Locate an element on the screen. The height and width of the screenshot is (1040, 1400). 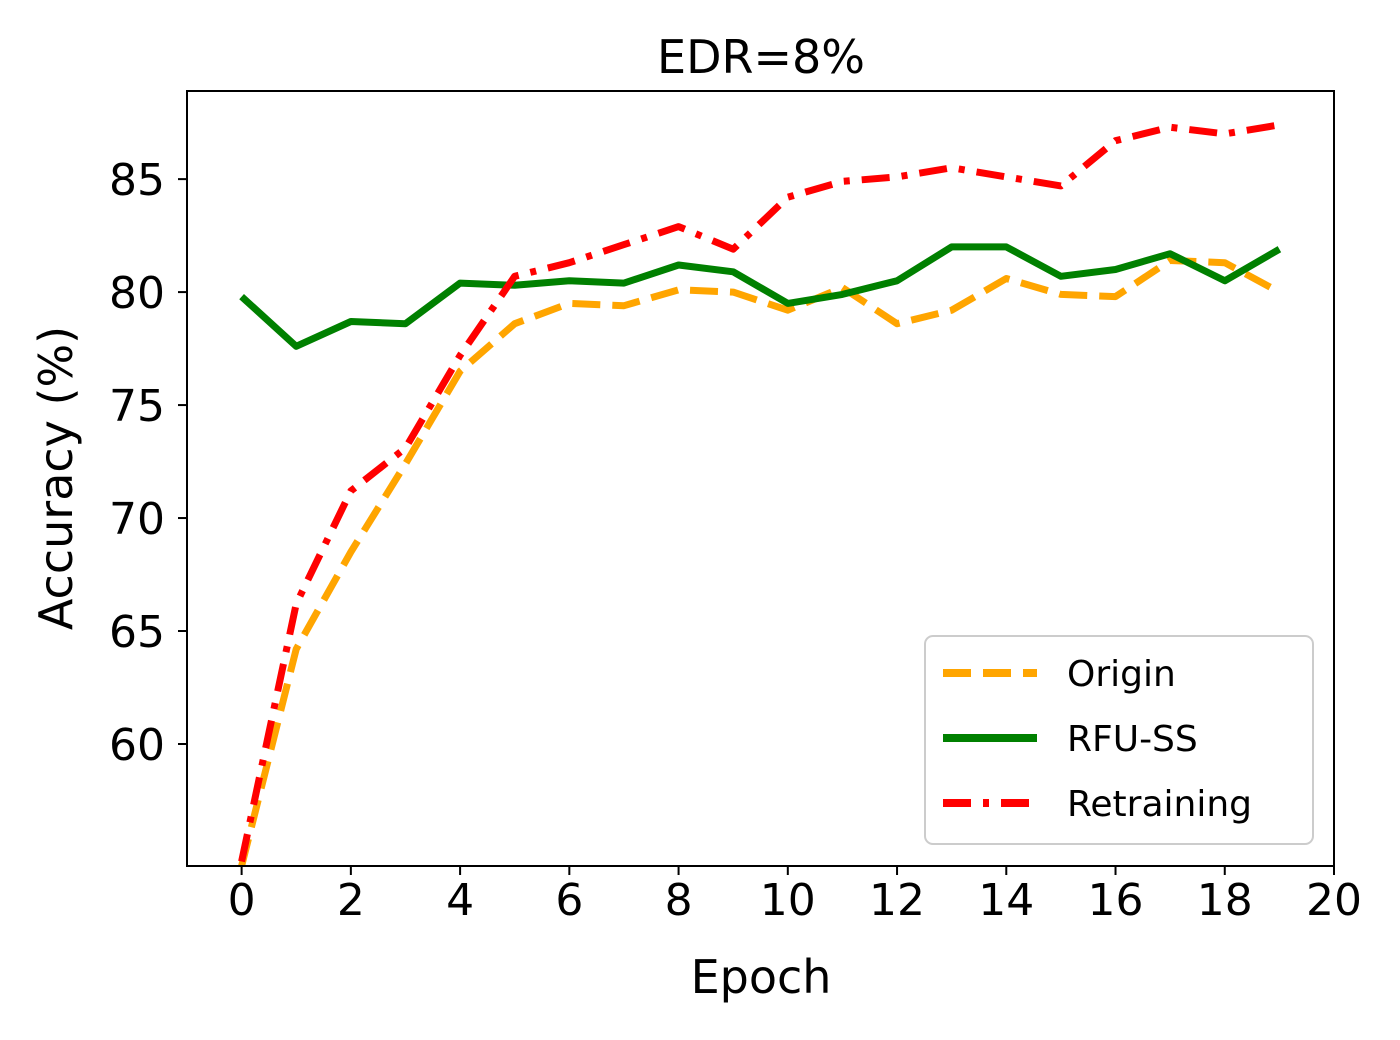
chart-title: EDR=8% is located at coordinates (761, 57).